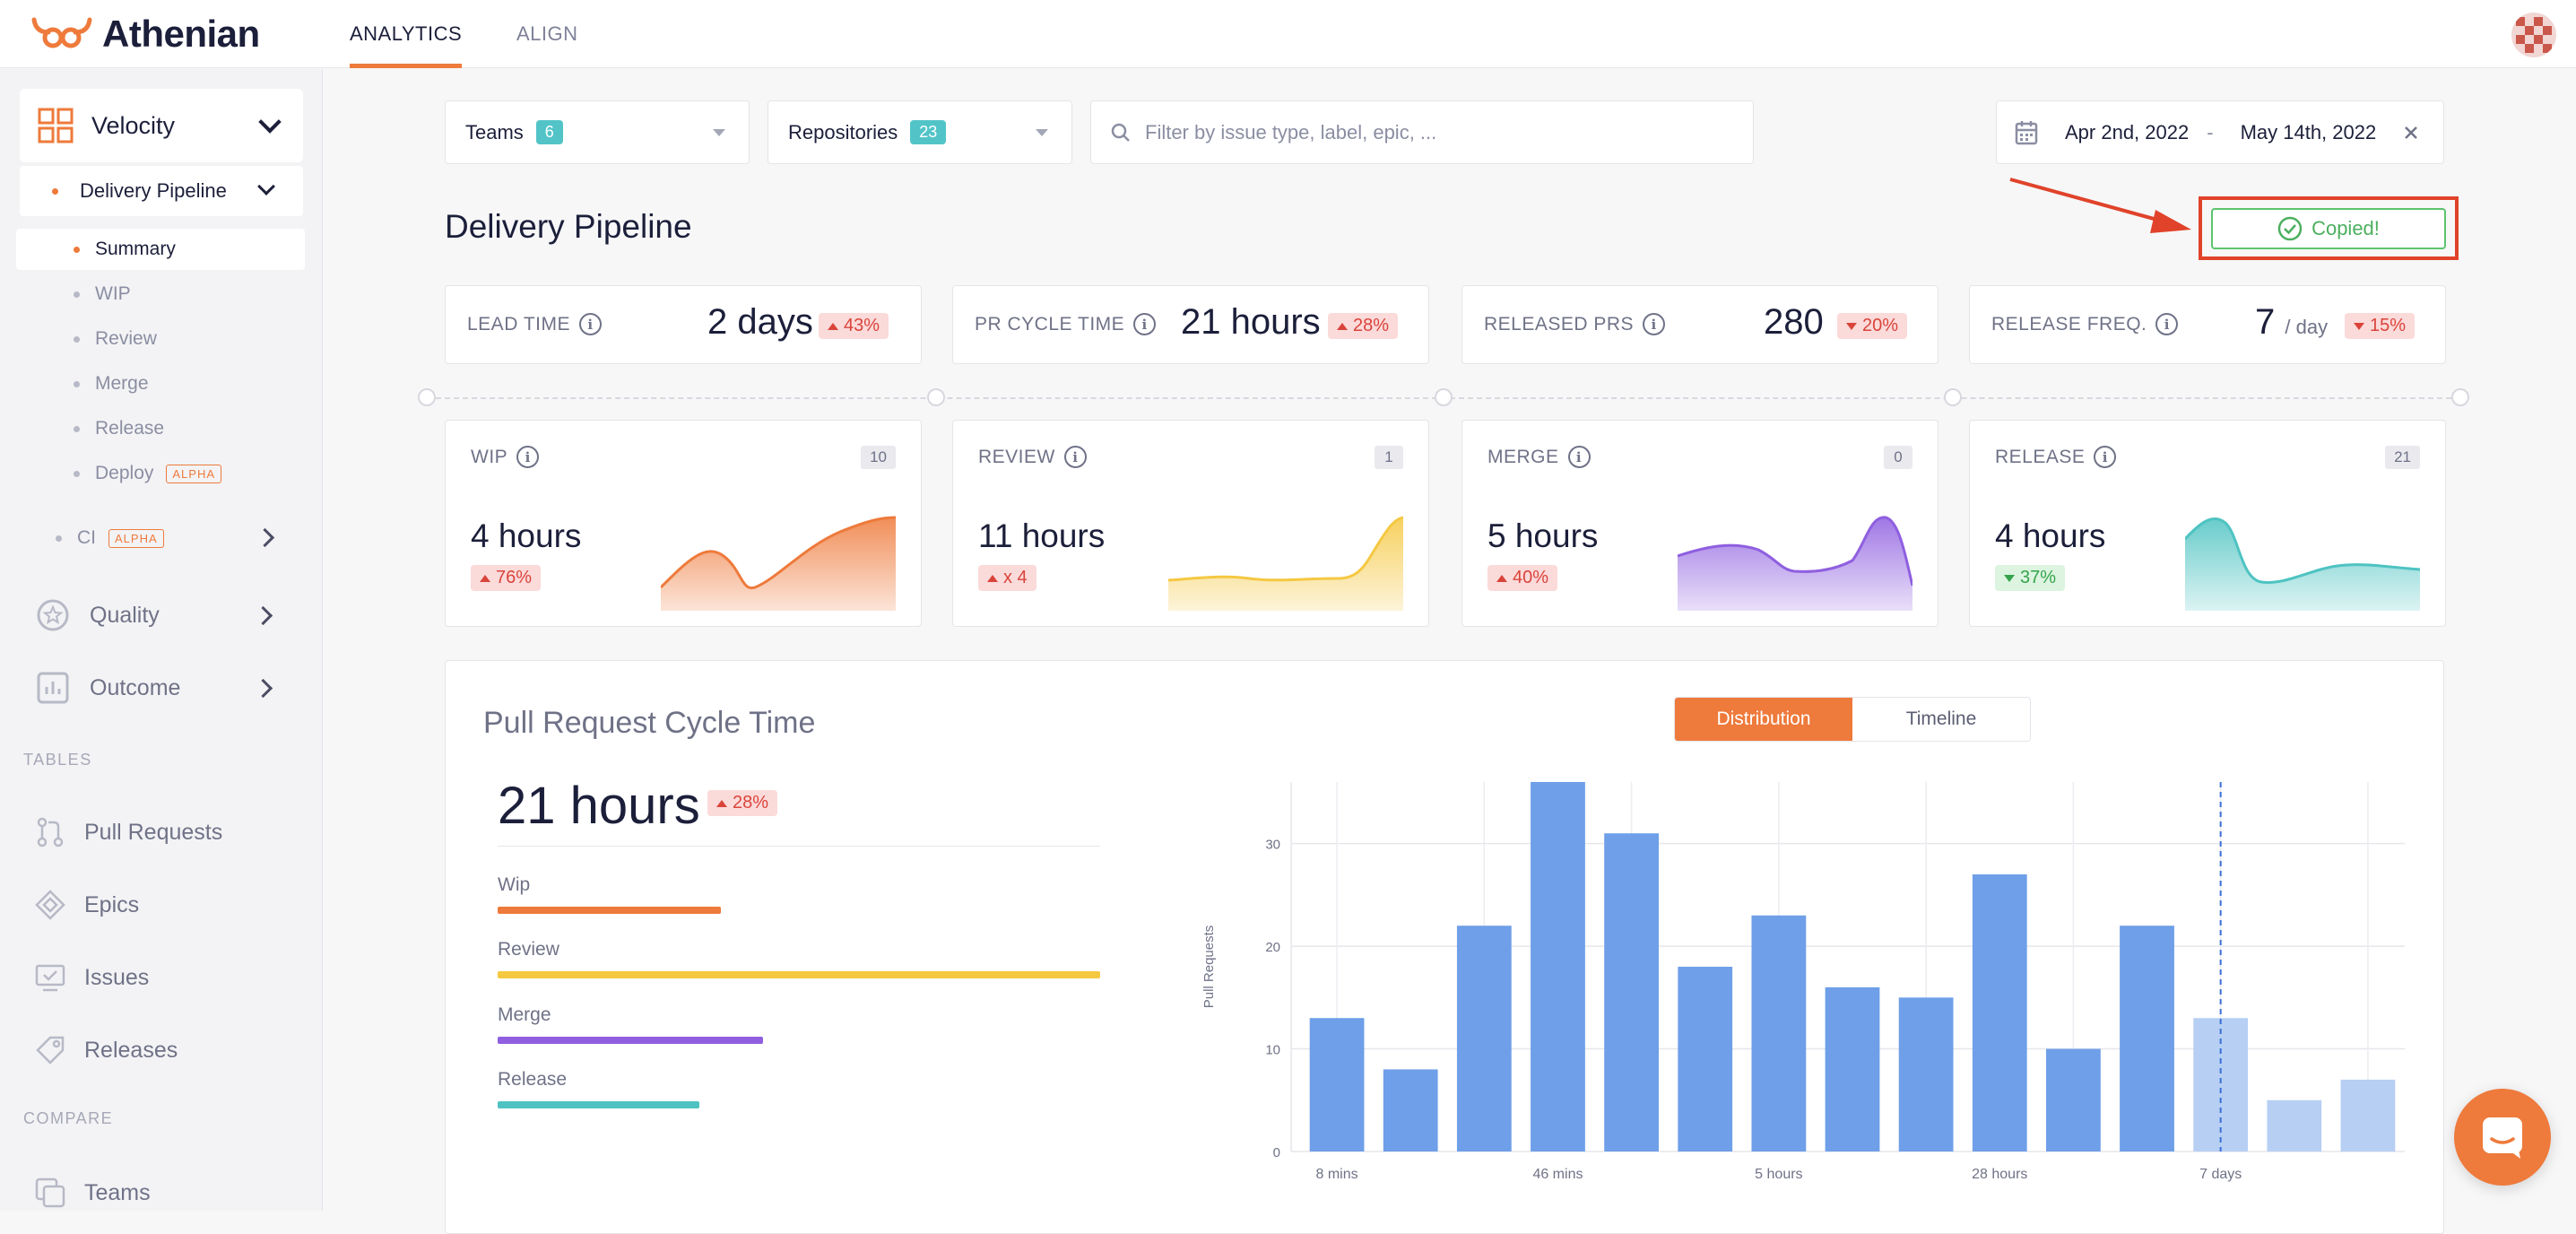 The width and height of the screenshot is (2576, 1234). Describe the element at coordinates (1190, 523) in the screenshot. I see `stage-card-review: REVIEW i 1 11 hours x 4` at that location.